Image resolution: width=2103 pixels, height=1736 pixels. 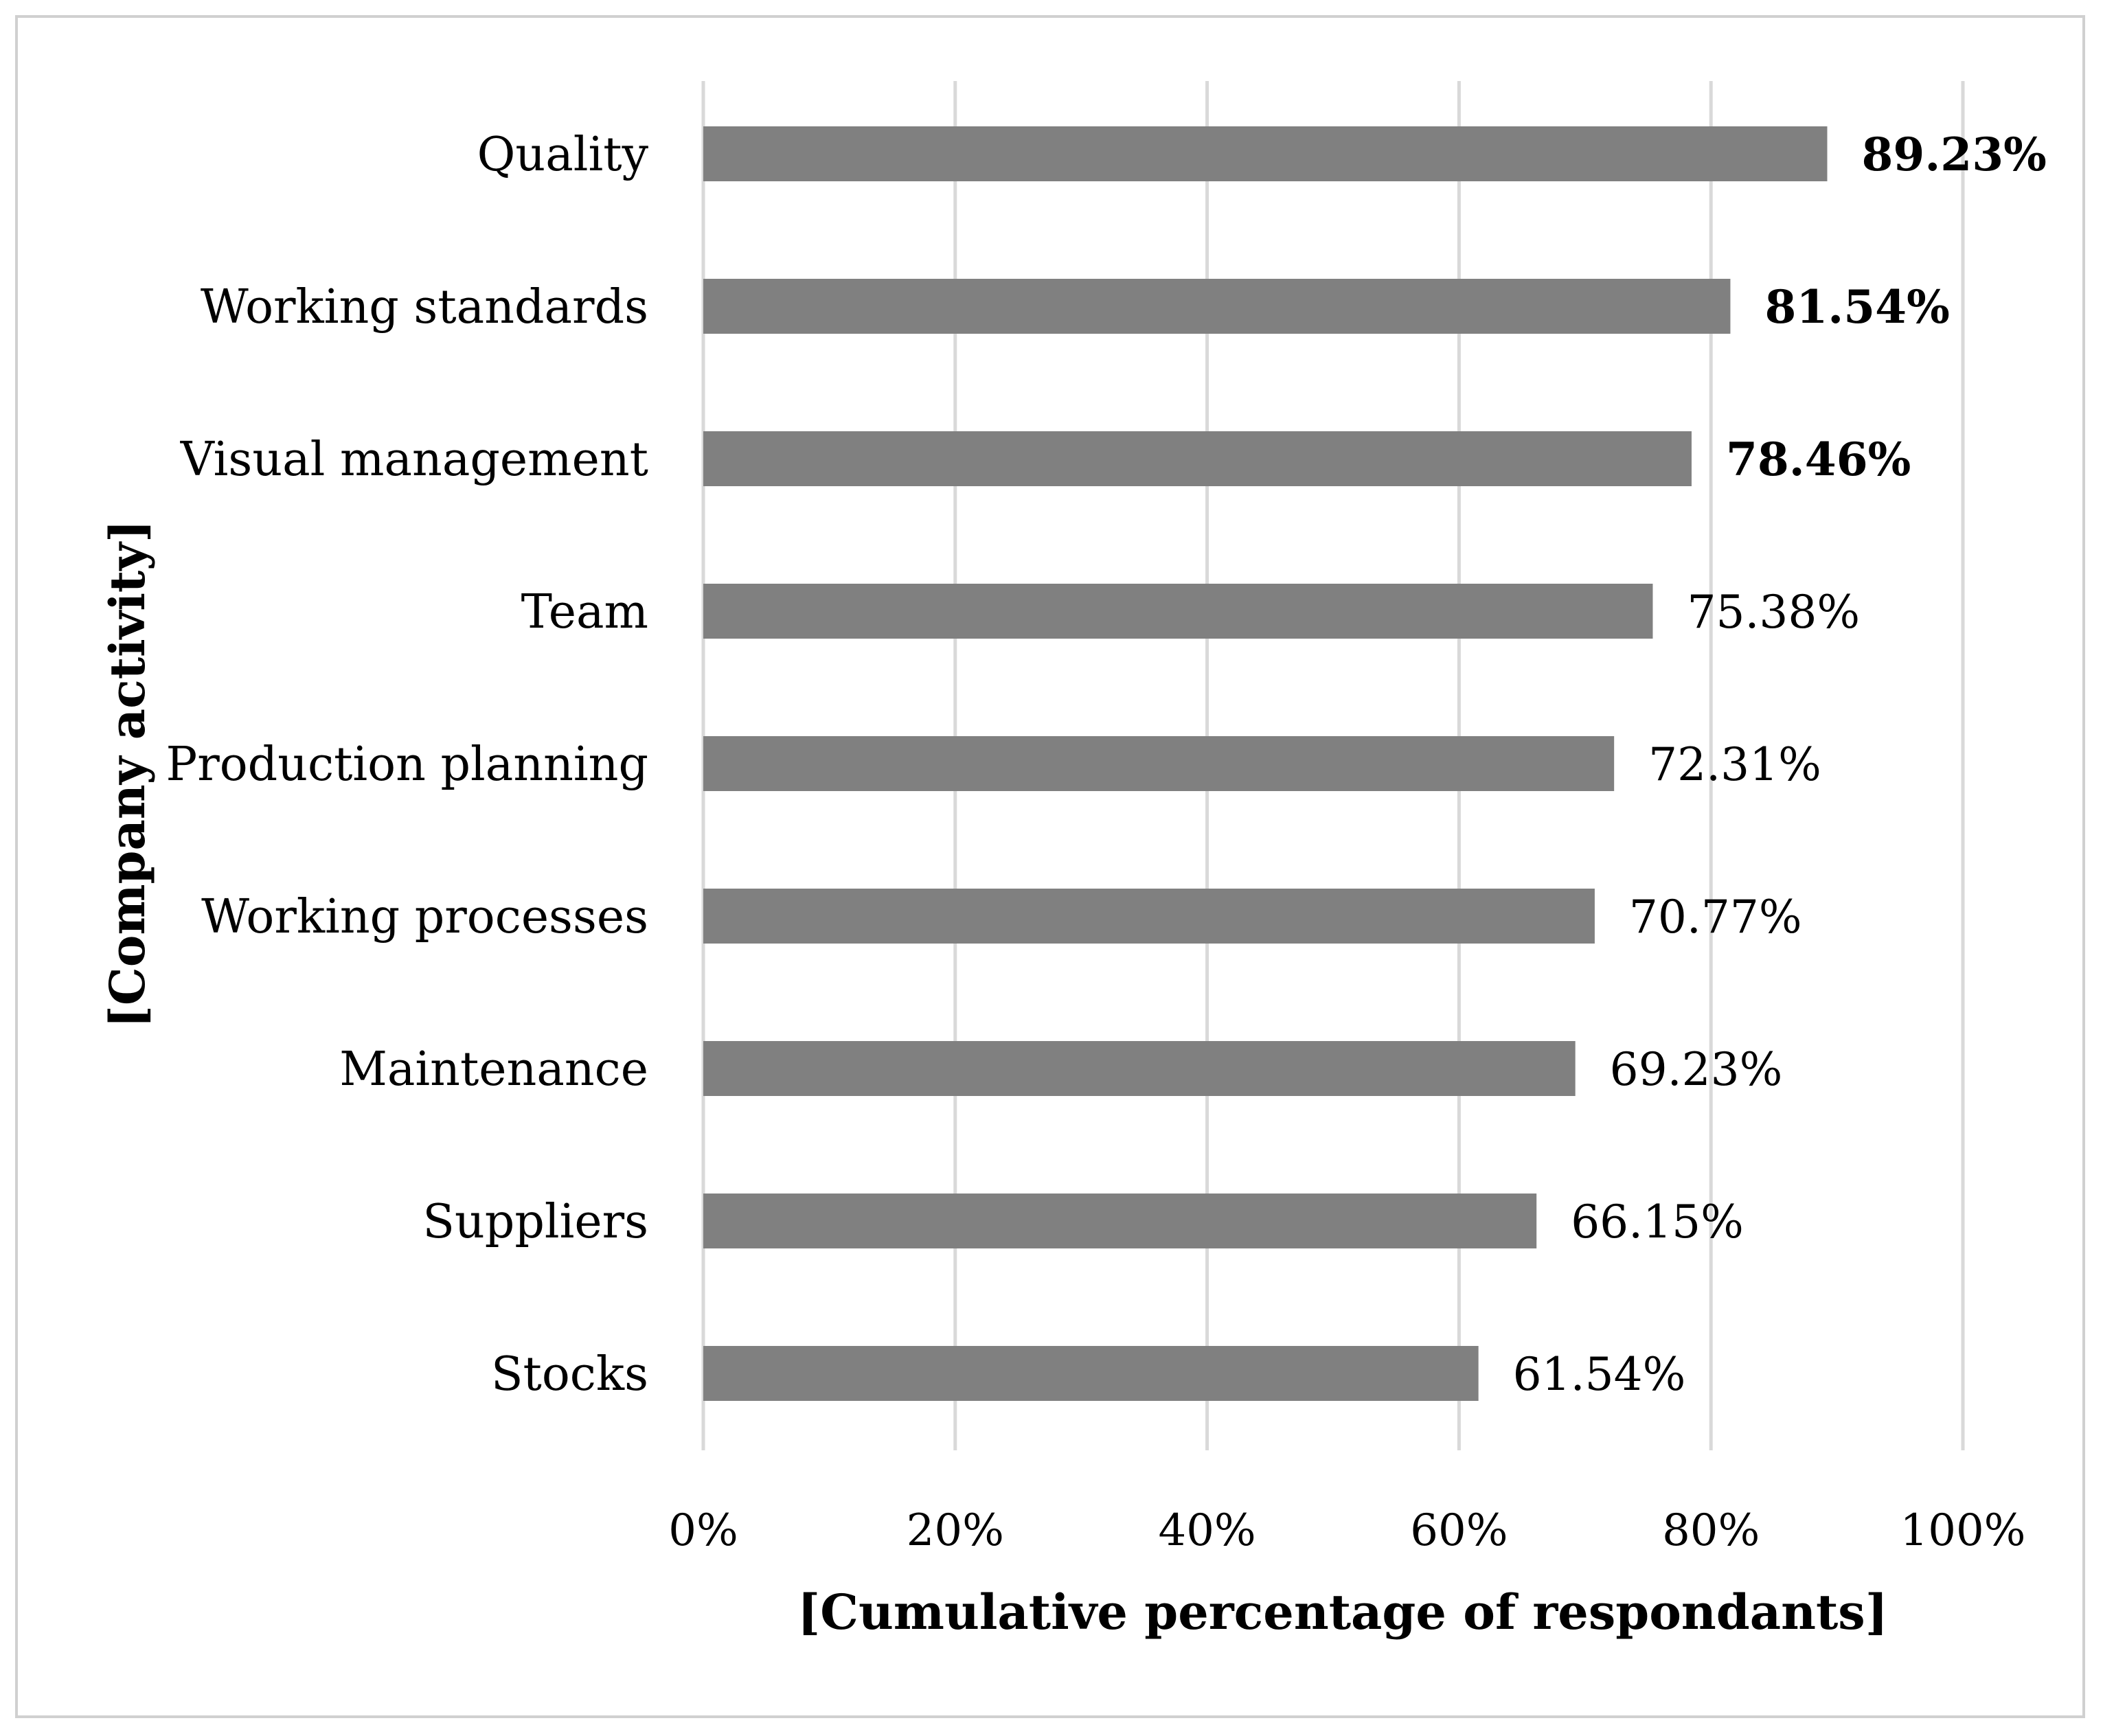 I want to click on data-label: 61.54%, so click(x=1599, y=1374).